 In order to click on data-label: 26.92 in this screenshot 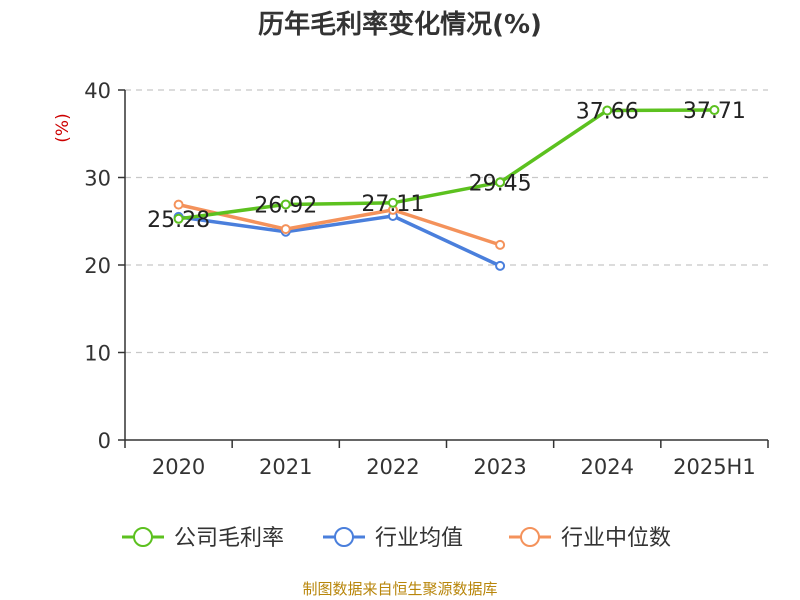, I will do `click(285, 205)`.